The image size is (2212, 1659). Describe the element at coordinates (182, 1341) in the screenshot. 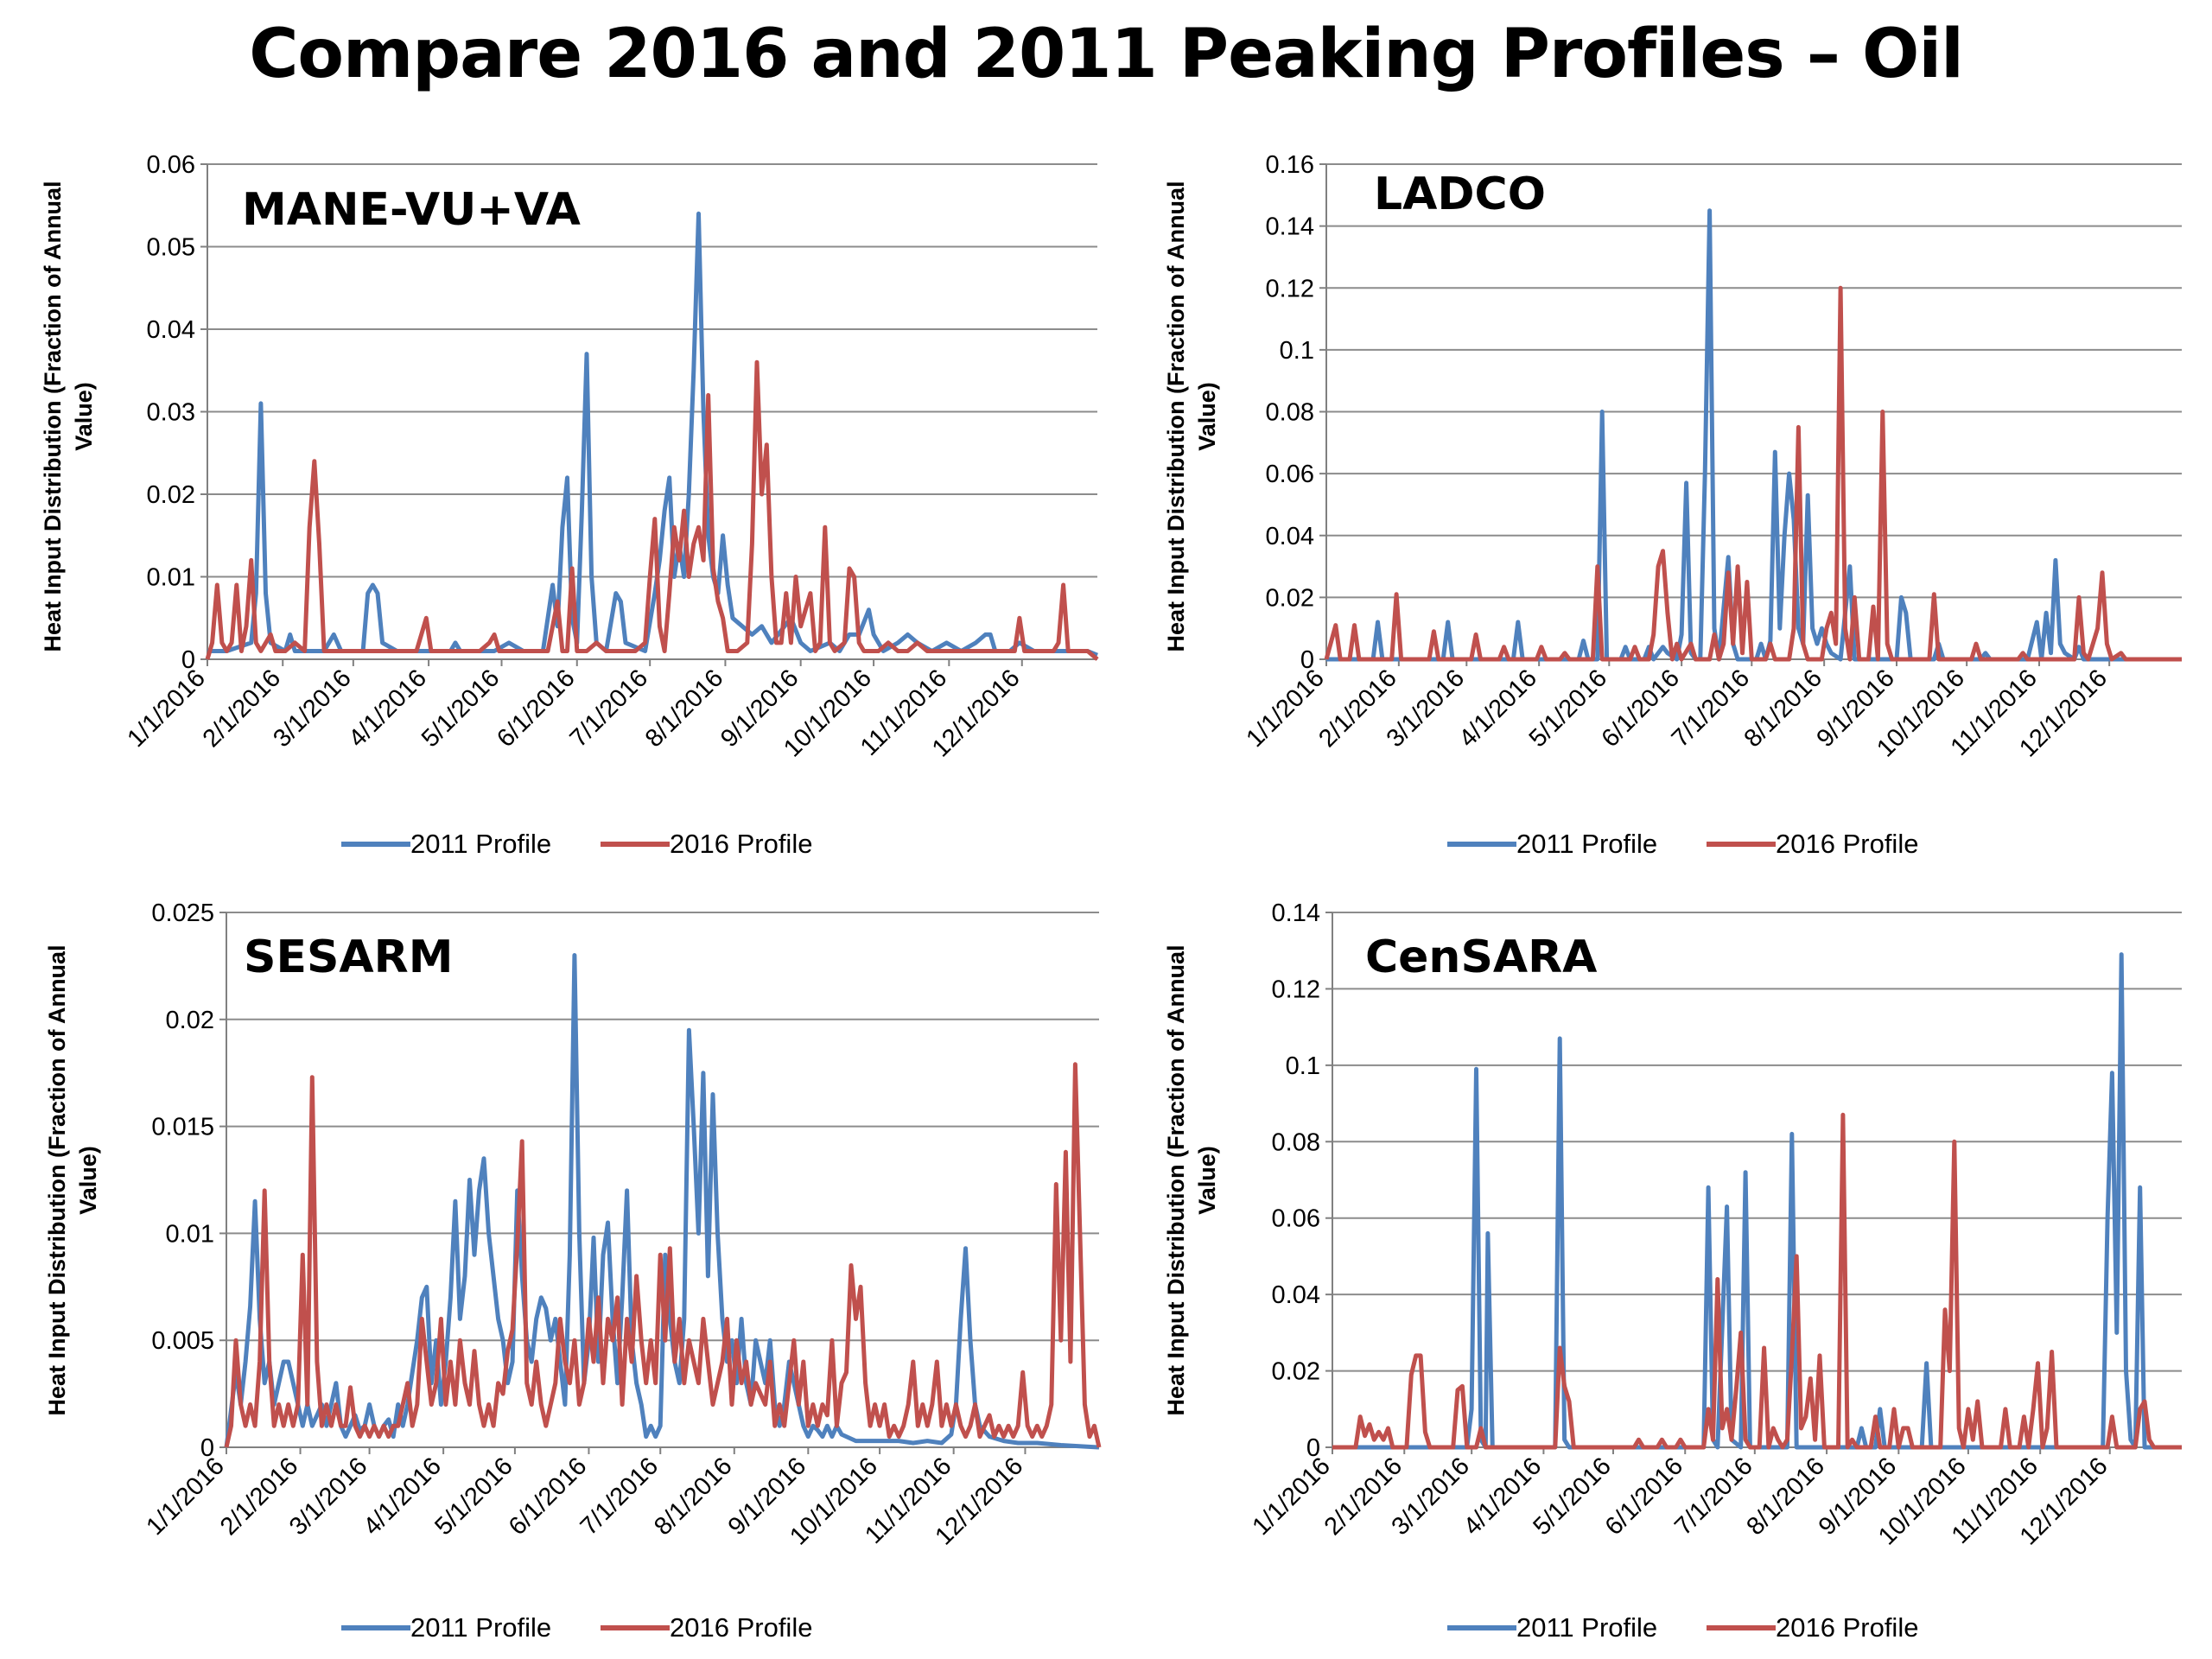

I see `y-tick-label: 0.005` at that location.